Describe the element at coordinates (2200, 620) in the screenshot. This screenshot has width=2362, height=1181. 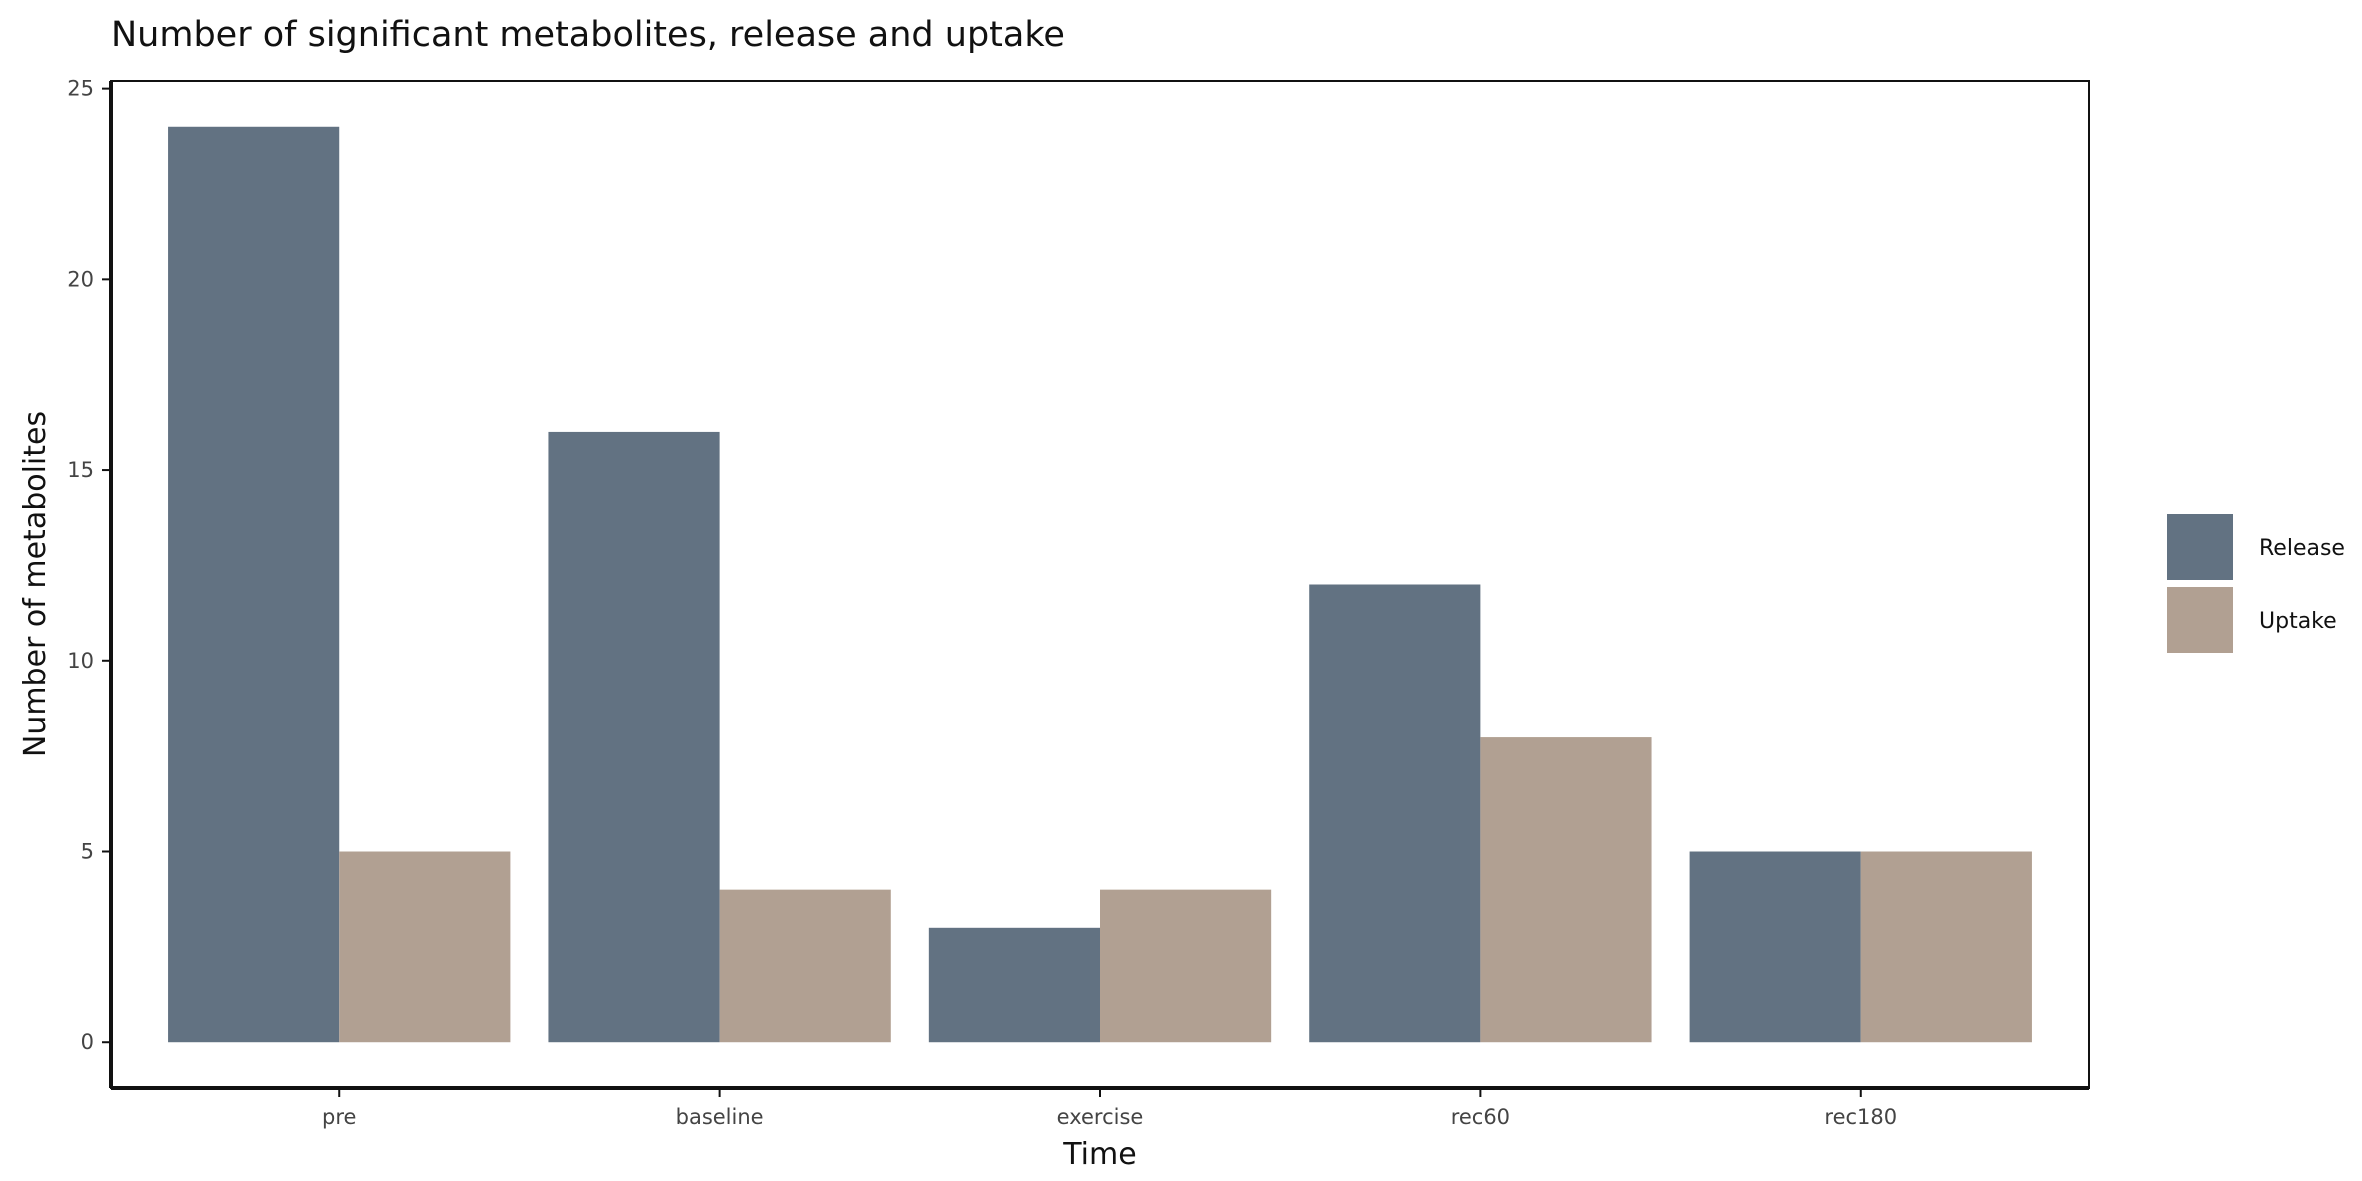
I see `legend-key-uptake` at that location.